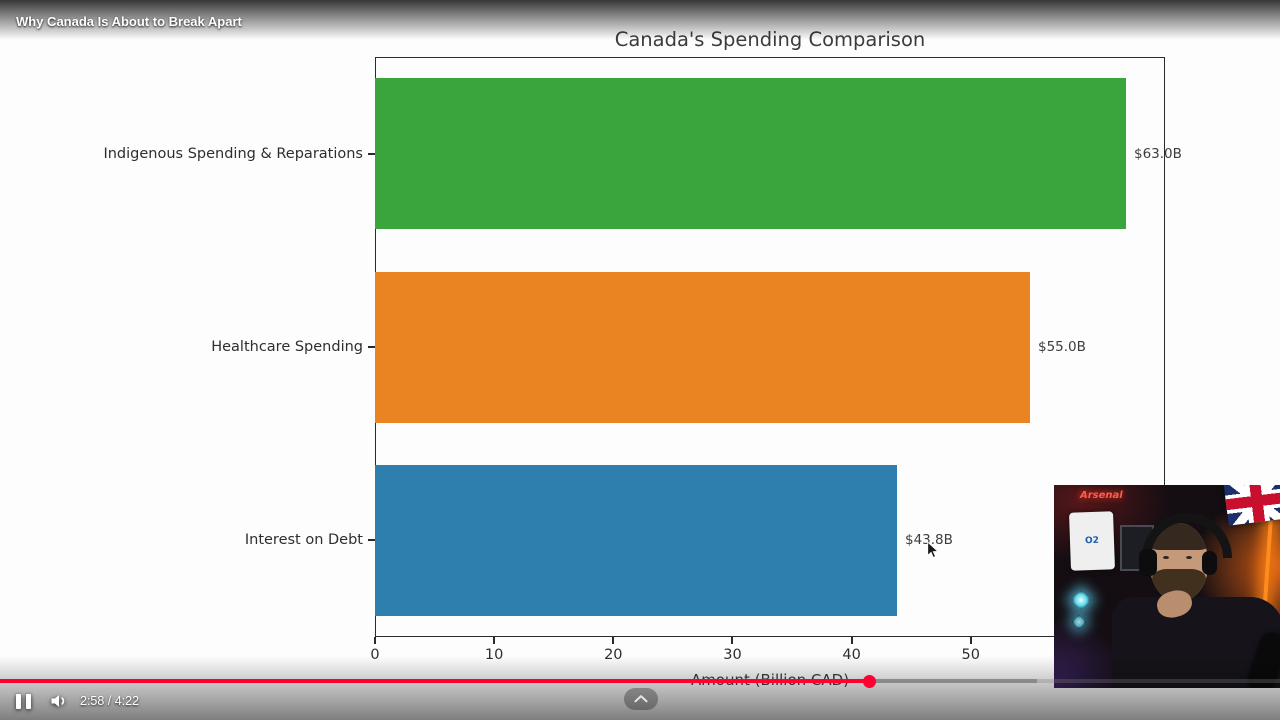 The height and width of the screenshot is (720, 1280). What do you see at coordinates (1081, 600) in the screenshot?
I see `diamond-lamp` at bounding box center [1081, 600].